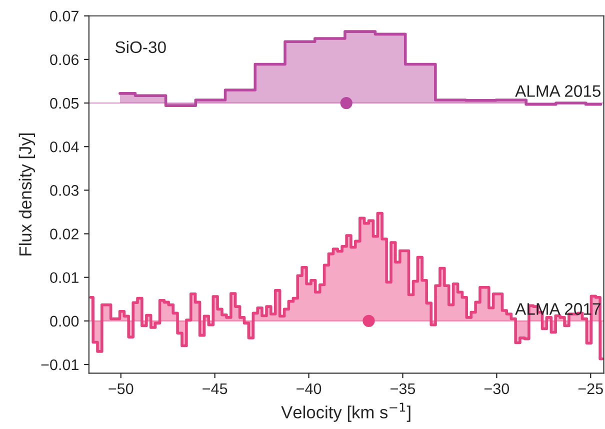 Image resolution: width=605 pixels, height=429 pixels. Describe the element at coordinates (64, 190) in the screenshot. I see `y-tick-label: 0.03` at that location.